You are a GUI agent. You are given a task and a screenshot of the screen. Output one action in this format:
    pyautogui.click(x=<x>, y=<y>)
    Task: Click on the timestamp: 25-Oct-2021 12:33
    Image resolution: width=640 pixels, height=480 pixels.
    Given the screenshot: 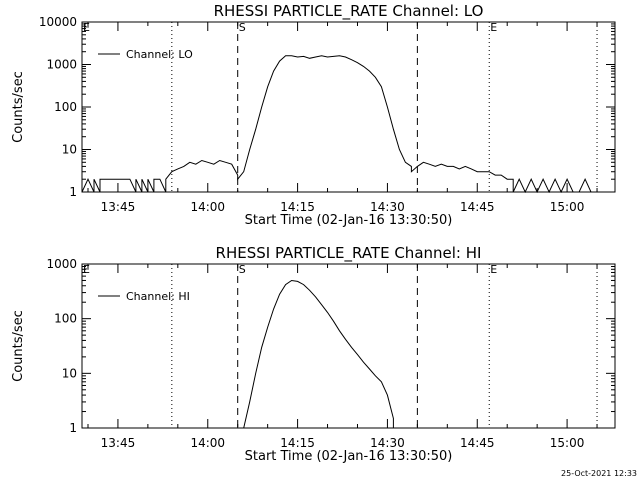 What is the action you would take?
    pyautogui.click(x=599, y=473)
    